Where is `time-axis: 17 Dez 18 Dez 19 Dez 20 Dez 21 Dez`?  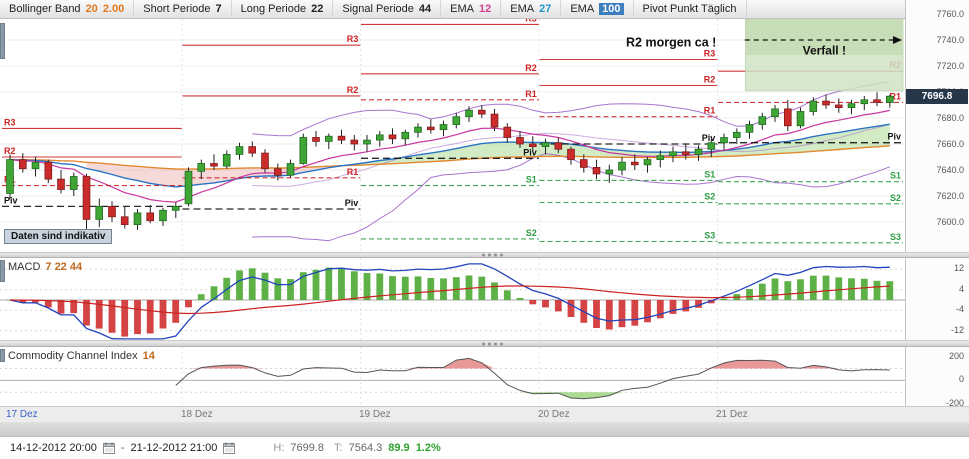 time-axis: 17 Dez 18 Dez 19 Dez 20 Dez 21 Dez is located at coordinates (484, 414).